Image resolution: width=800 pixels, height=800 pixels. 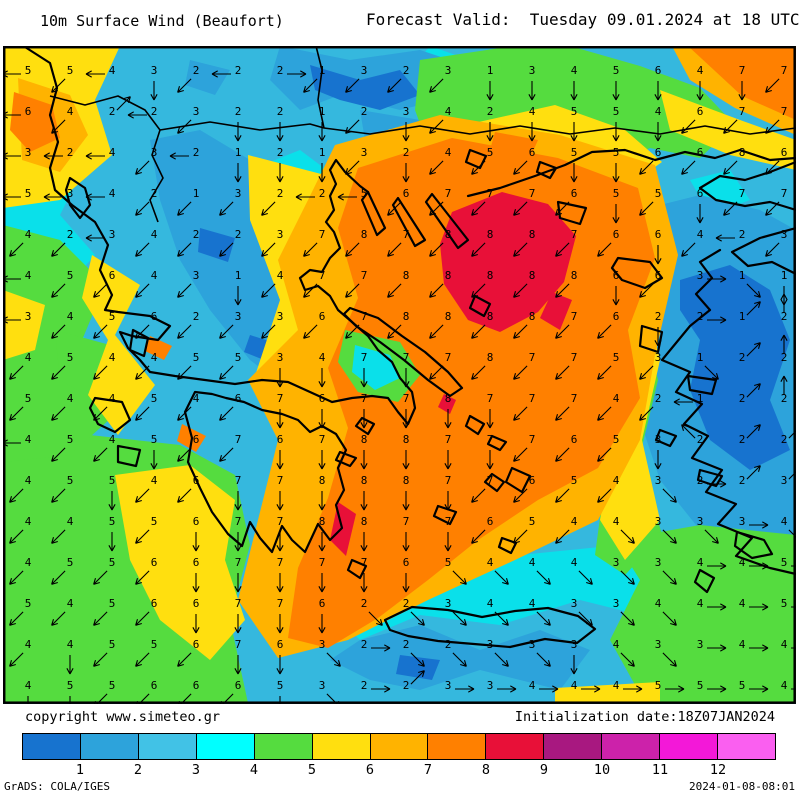 What do you see at coordinates (312, 770) in the screenshot?
I see `colorbar-tick-label: 5` at bounding box center [312, 770].